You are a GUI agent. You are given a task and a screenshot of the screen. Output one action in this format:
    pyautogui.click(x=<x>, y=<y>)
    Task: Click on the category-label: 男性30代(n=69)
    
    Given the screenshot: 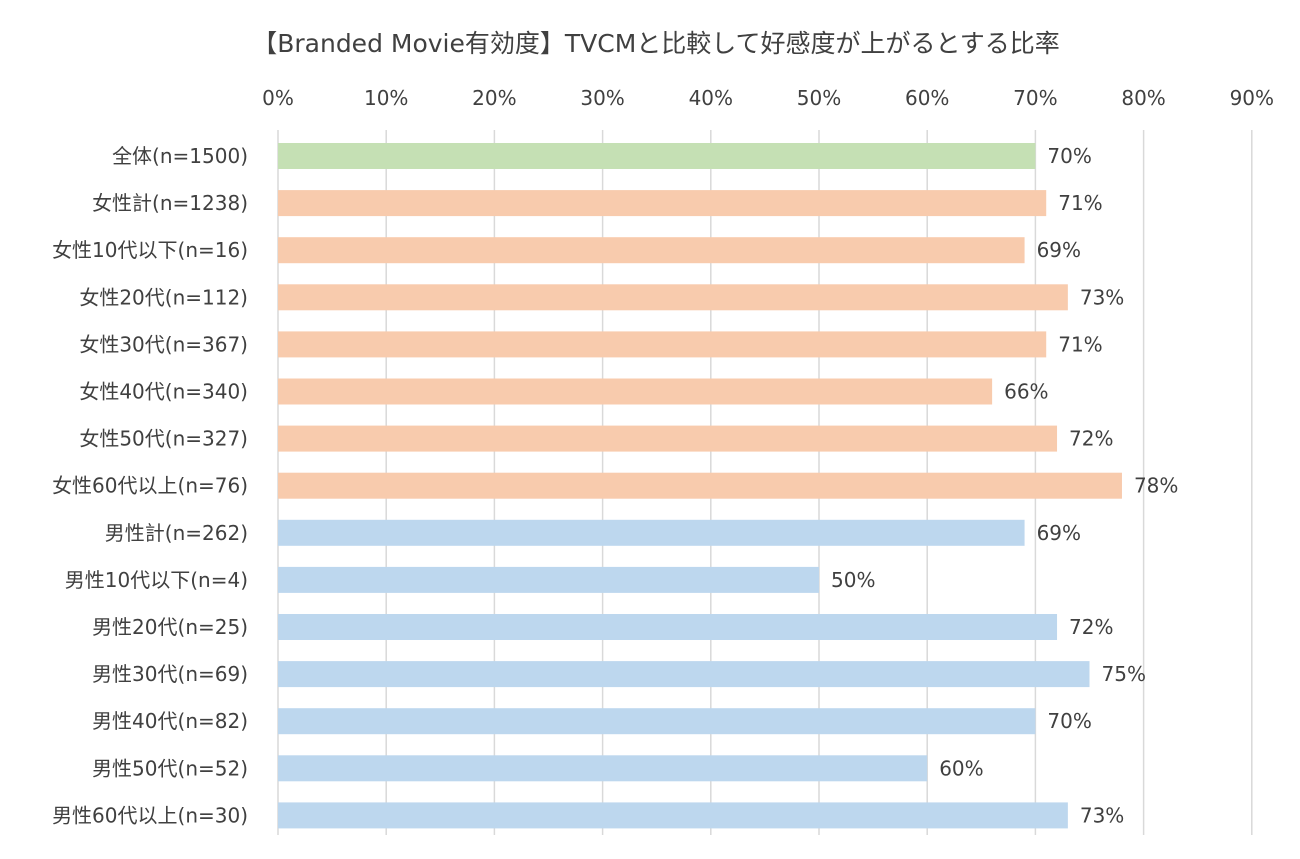 What is the action you would take?
    pyautogui.click(x=170, y=674)
    